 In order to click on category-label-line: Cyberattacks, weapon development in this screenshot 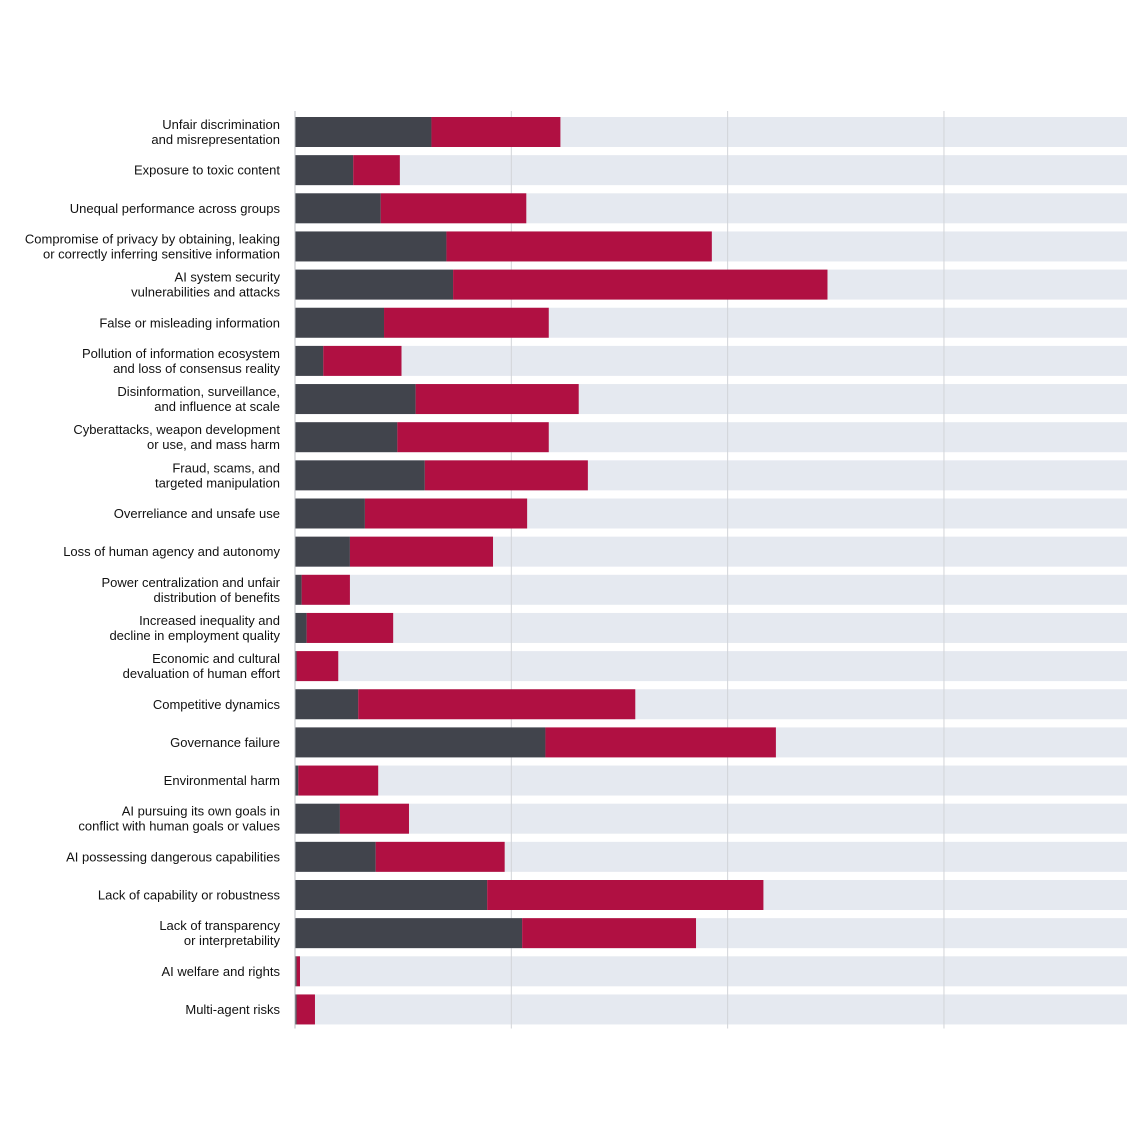, I will do `click(176, 429)`.